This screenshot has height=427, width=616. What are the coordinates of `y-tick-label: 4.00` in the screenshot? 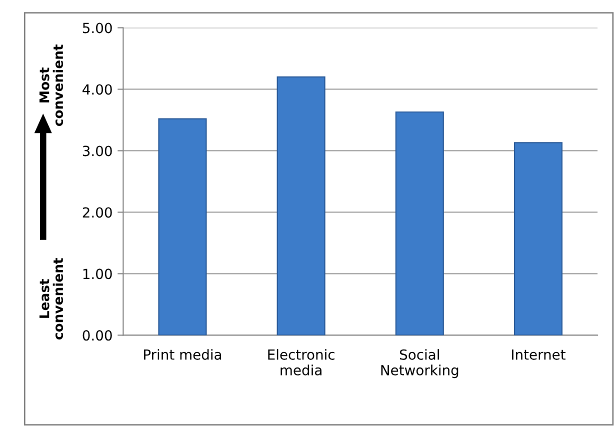 It's located at (97, 89).